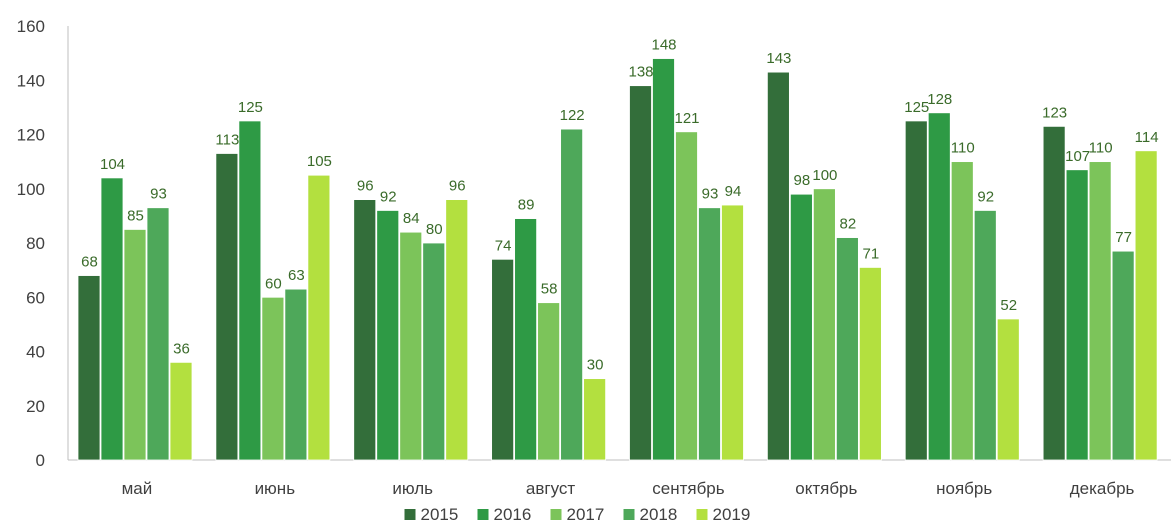 Image resolution: width=1171 pixels, height=527 pixels. Describe the element at coordinates (1008, 305) in the screenshot. I see `data-label: 52` at that location.